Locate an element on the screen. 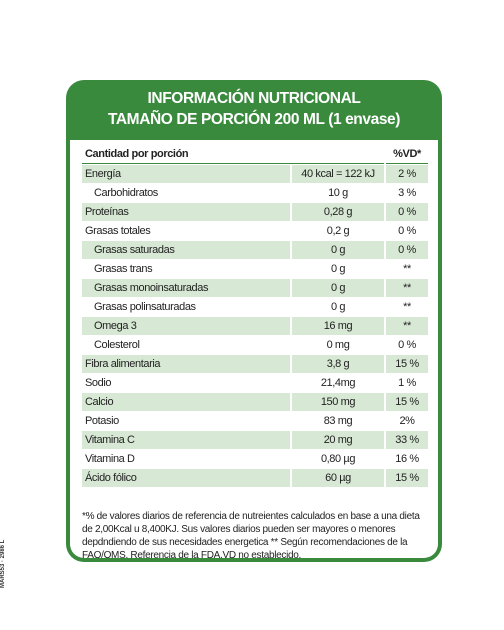 This screenshot has width=504, height=630. table-row: Grasas totales 0,2 g 0 % is located at coordinates (255, 231).